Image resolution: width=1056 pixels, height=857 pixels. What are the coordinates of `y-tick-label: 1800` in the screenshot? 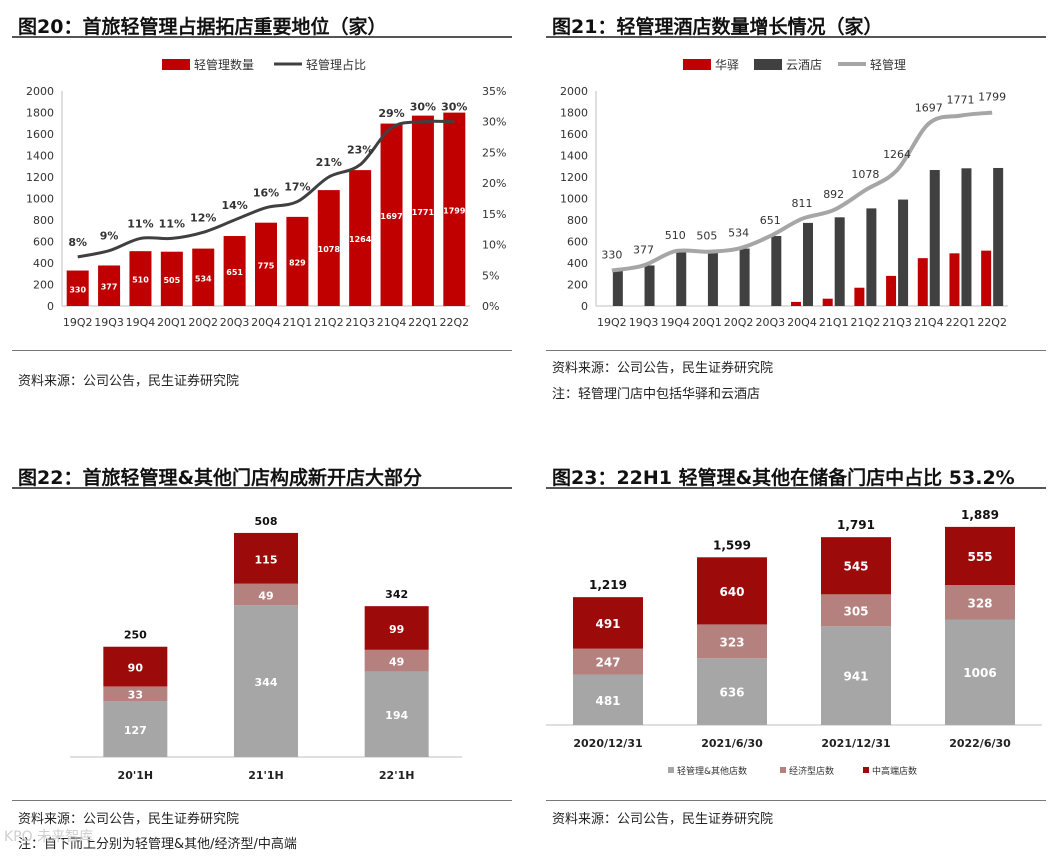 It's located at (574, 113).